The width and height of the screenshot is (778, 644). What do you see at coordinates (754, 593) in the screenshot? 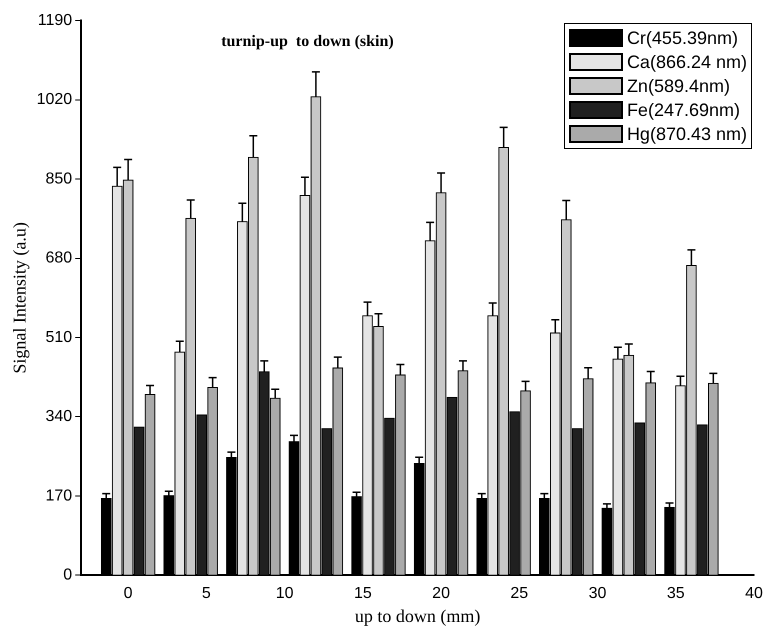
I see `x-tick-label: 40` at bounding box center [754, 593].